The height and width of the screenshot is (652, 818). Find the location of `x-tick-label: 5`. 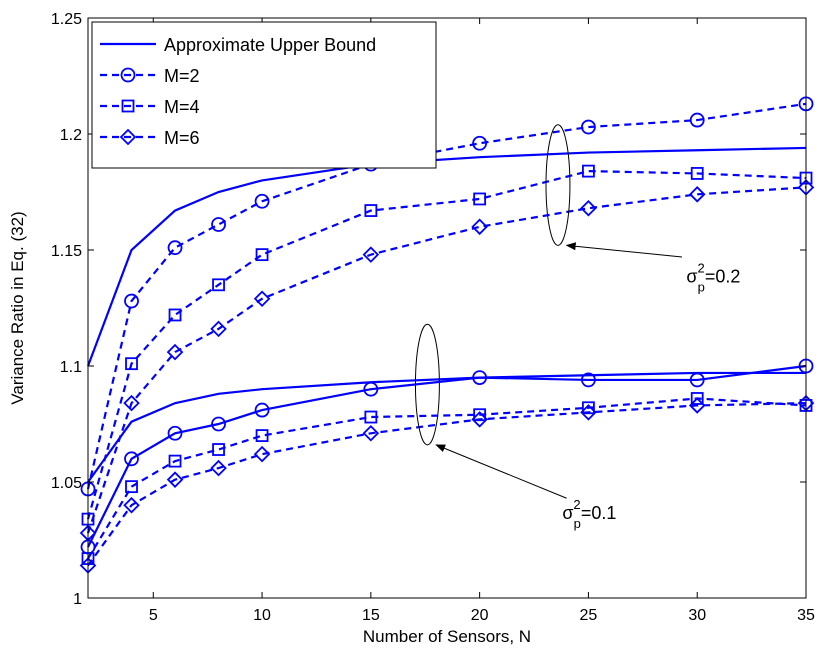

x-tick-label: 5 is located at coordinates (153, 615).